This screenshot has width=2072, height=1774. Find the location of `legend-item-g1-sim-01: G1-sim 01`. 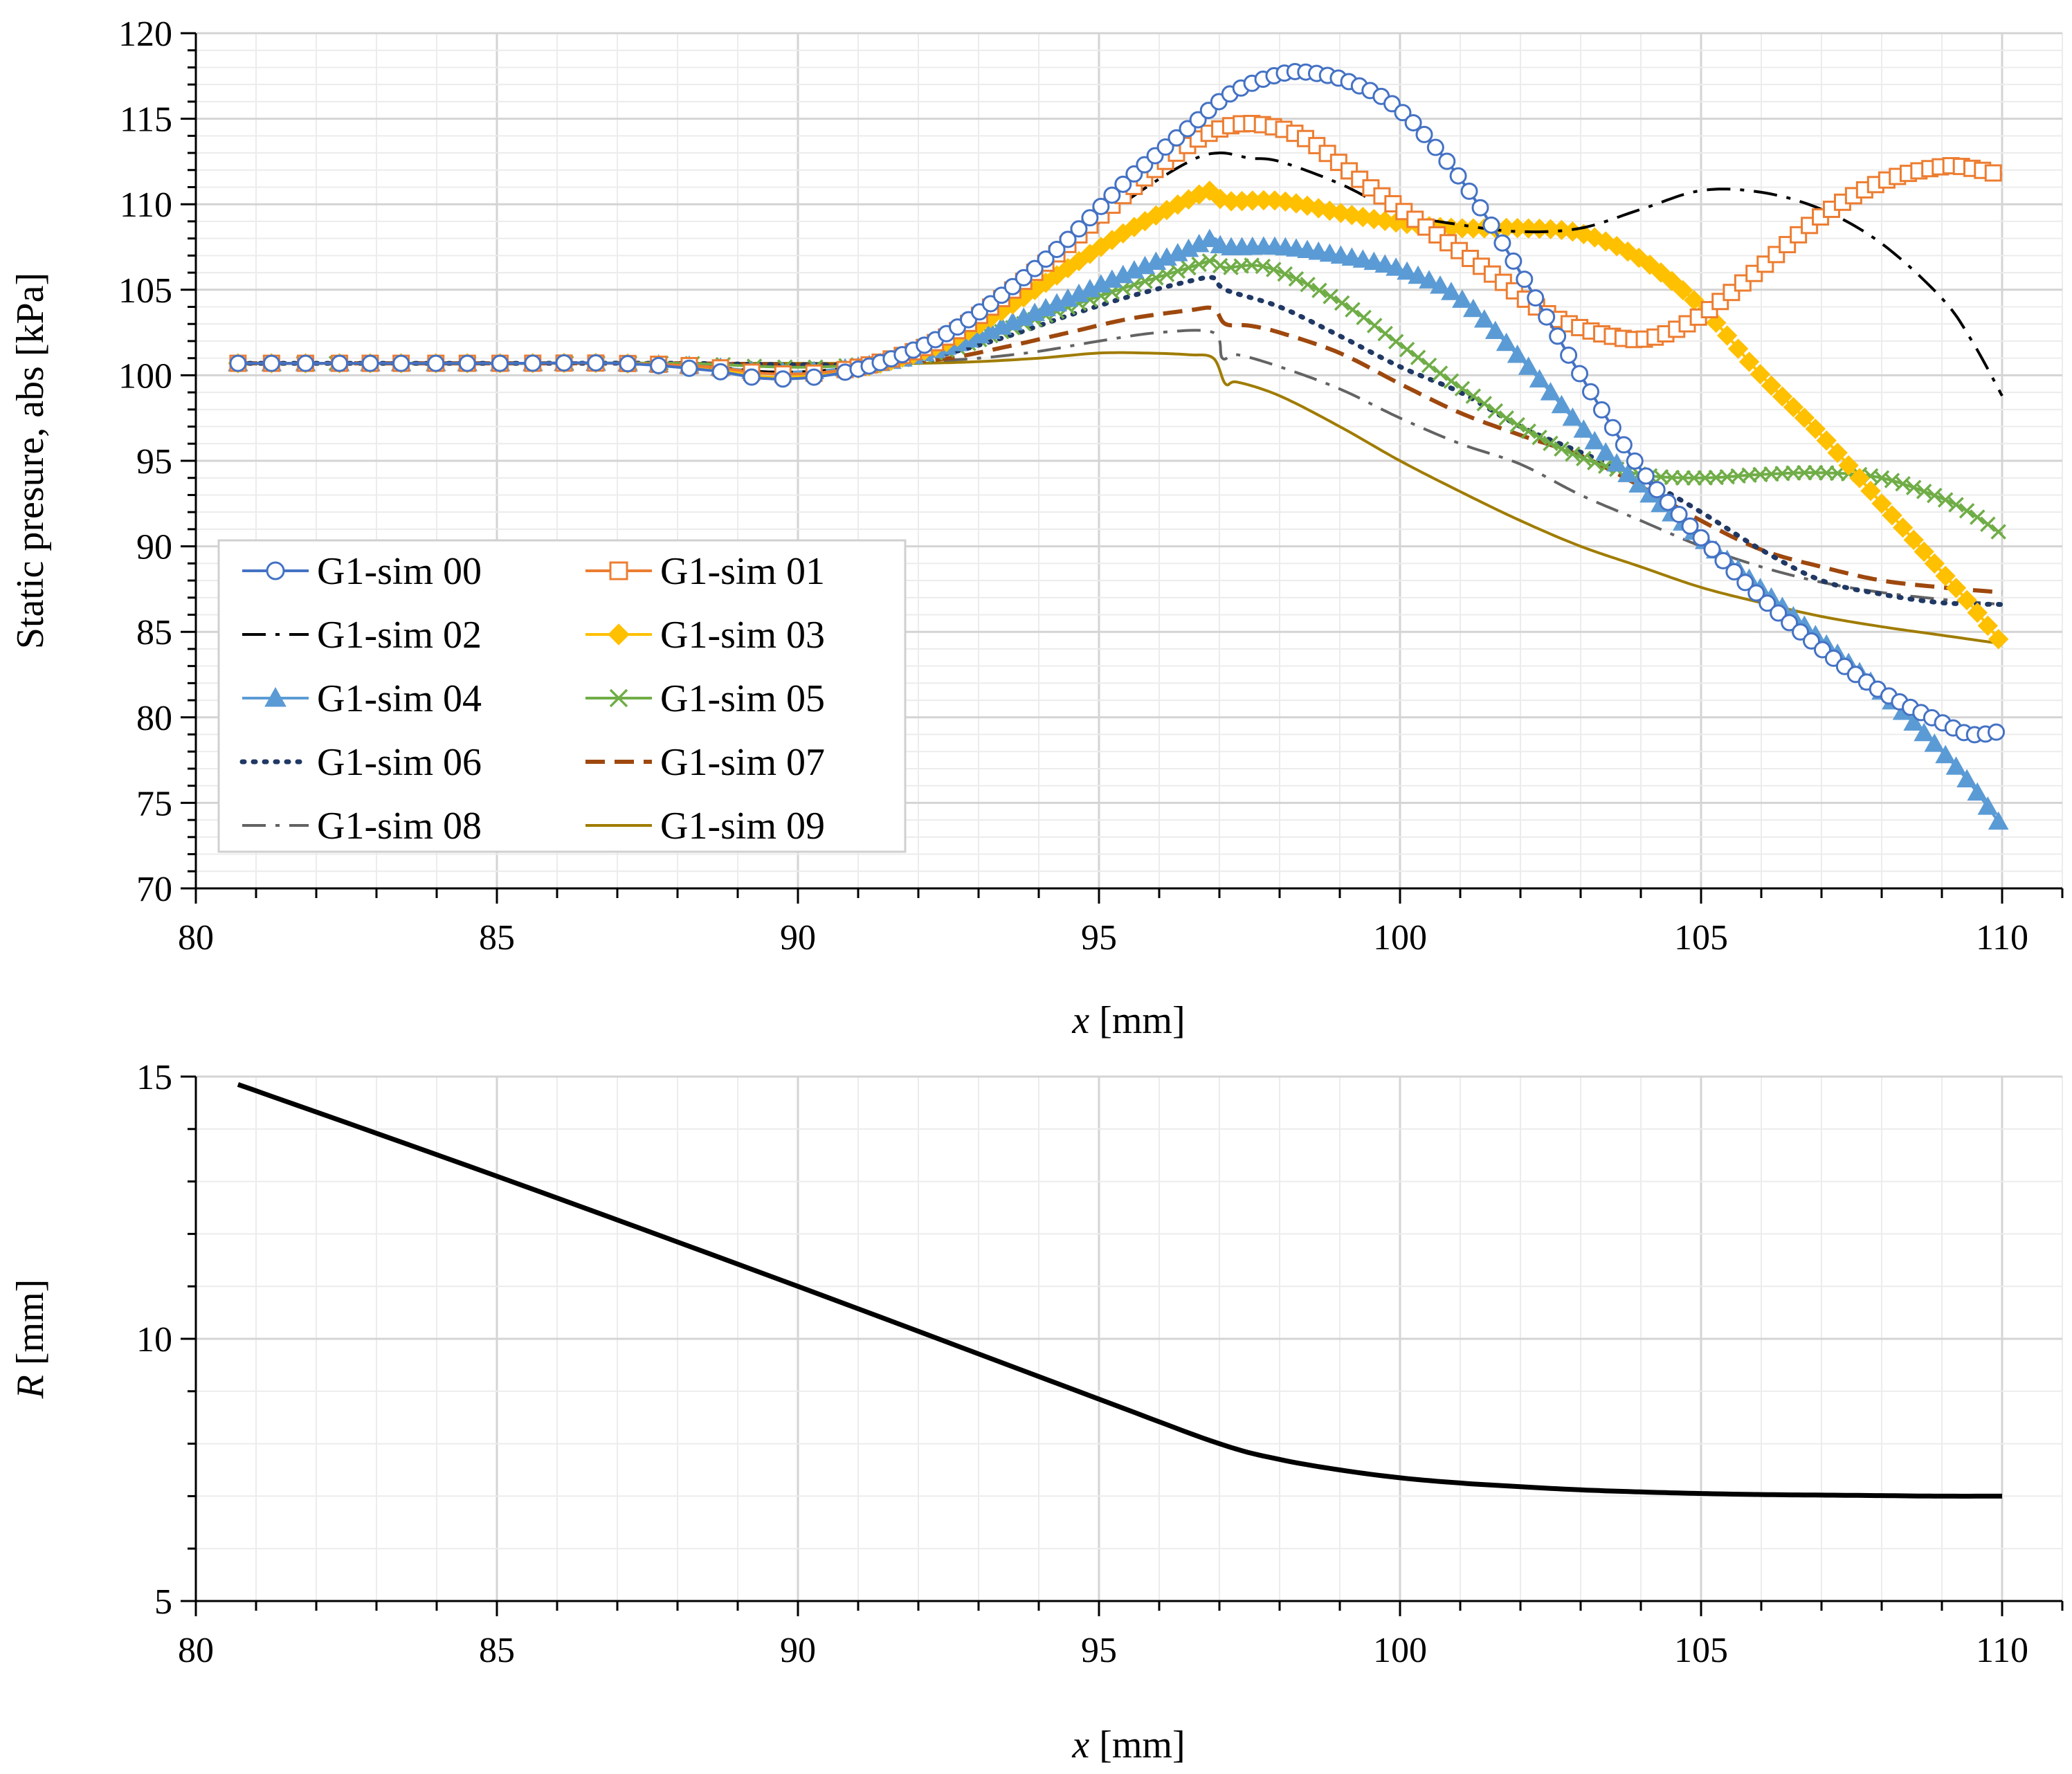

legend-item-g1-sim-01: G1-sim 01 is located at coordinates (705, 571).